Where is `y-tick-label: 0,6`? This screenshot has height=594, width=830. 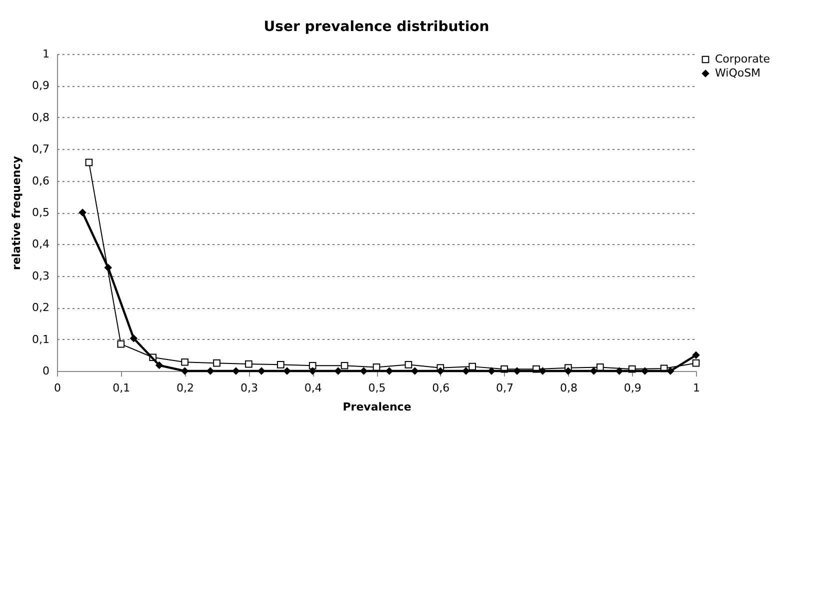
y-tick-label: 0,6 is located at coordinates (41, 181).